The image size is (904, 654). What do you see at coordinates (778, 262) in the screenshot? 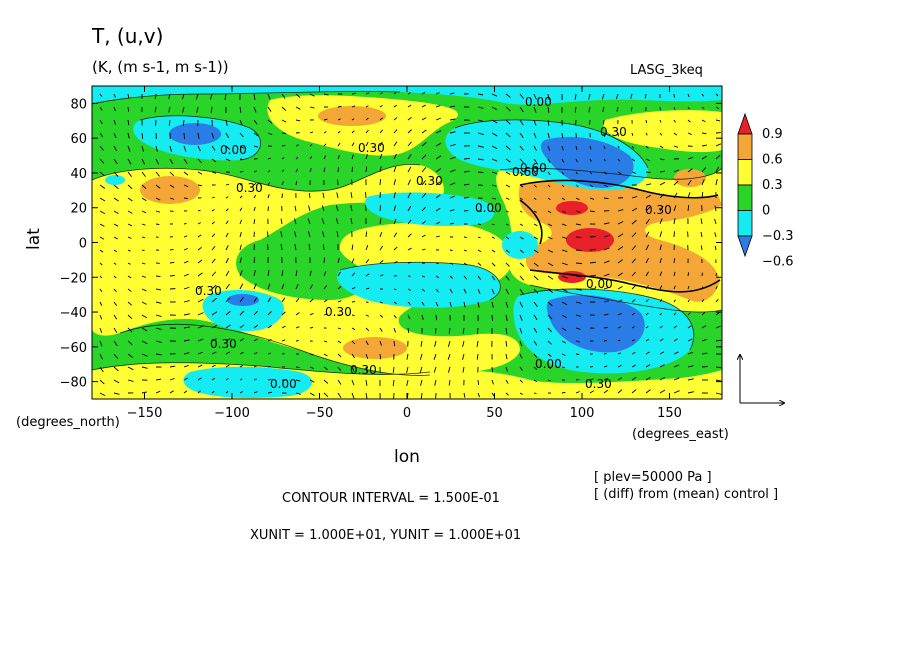
I see `colorbar-label: −0.6` at bounding box center [778, 262].